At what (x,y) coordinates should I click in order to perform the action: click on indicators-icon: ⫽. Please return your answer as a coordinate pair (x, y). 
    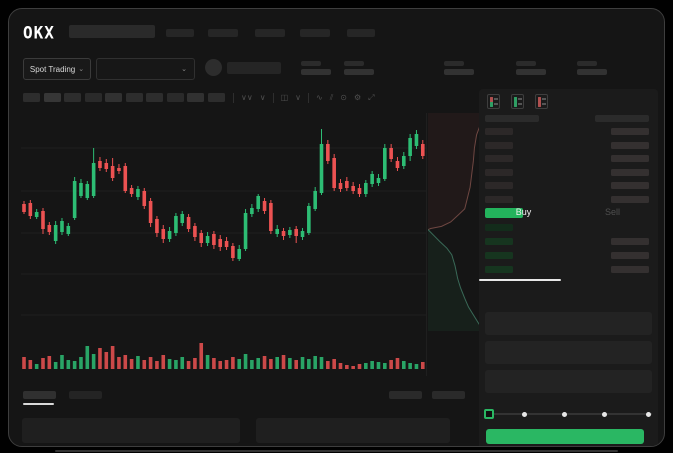
    Looking at the image, I should click on (331, 97).